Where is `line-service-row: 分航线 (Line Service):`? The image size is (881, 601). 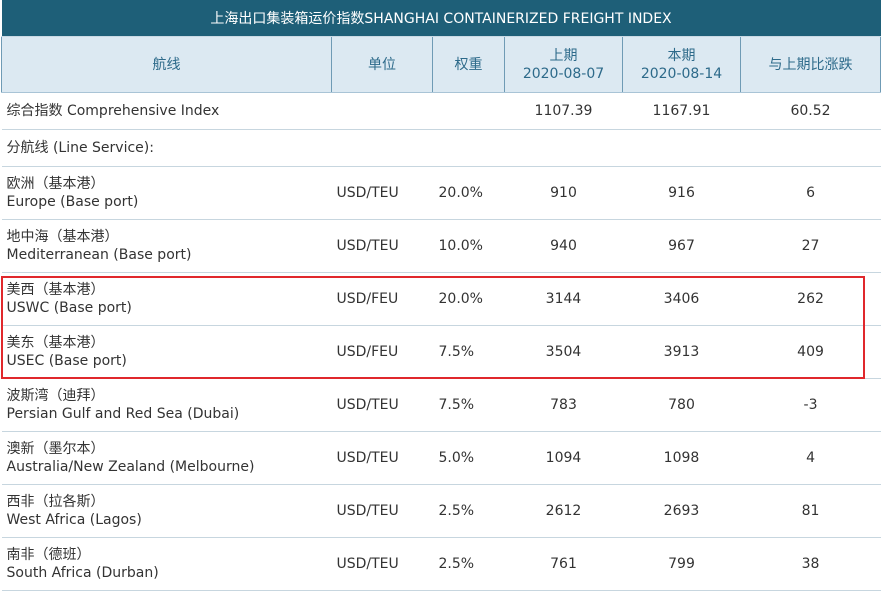 line-service-row: 分航线 (Line Service): is located at coordinates (441, 148).